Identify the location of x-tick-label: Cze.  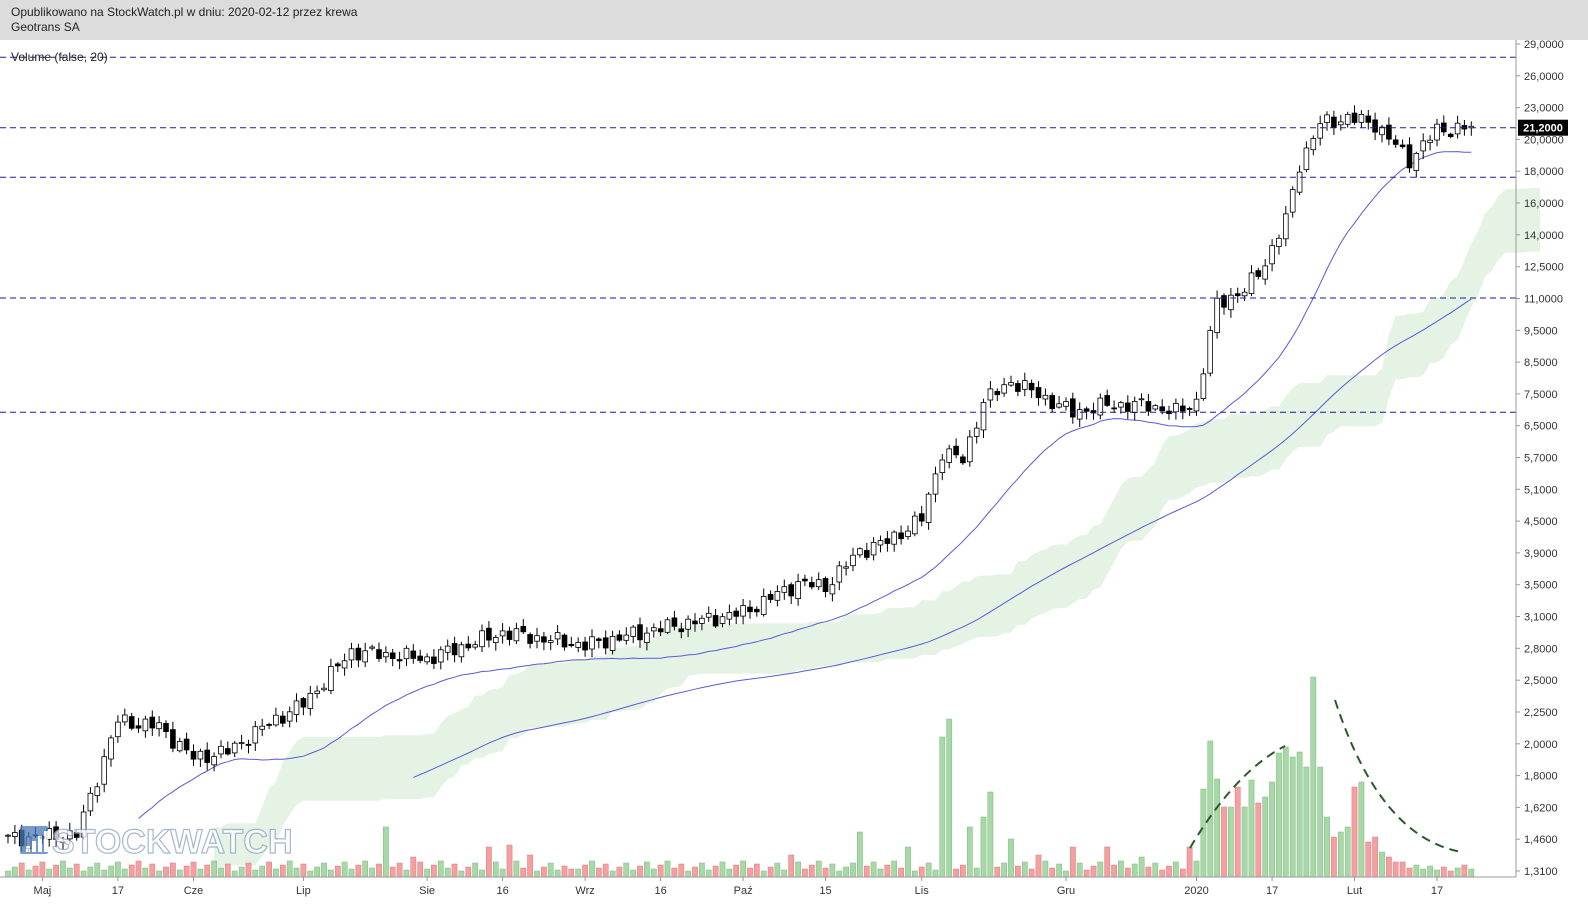
(194, 891).